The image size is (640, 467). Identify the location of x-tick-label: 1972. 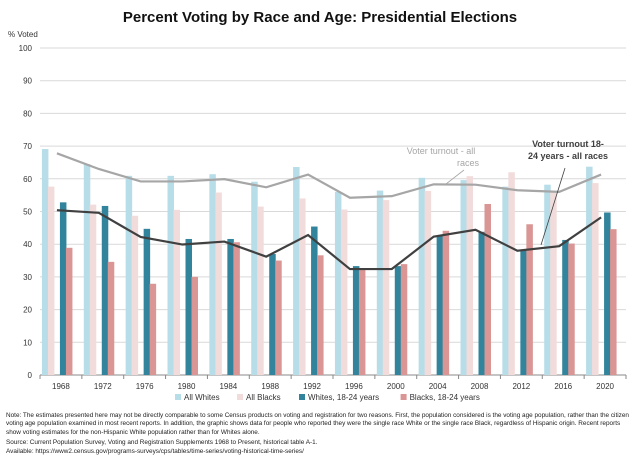
(103, 386).